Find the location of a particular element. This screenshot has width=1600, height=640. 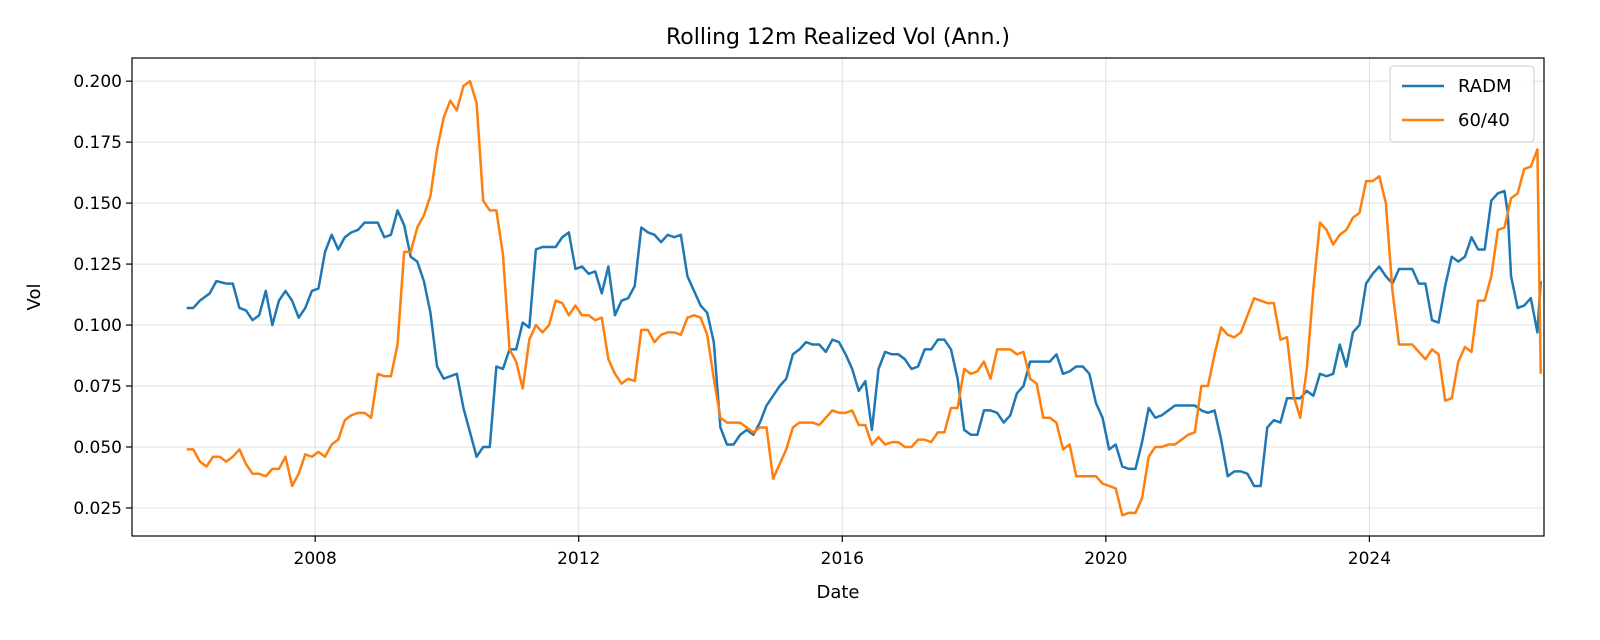

y-axis-title: Vol is located at coordinates (34, 297).